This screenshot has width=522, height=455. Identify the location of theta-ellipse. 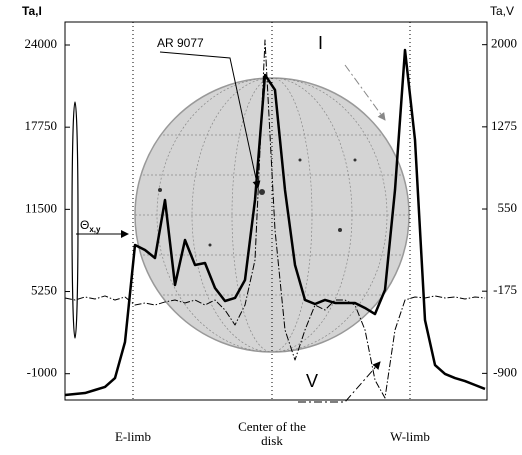
(75, 220).